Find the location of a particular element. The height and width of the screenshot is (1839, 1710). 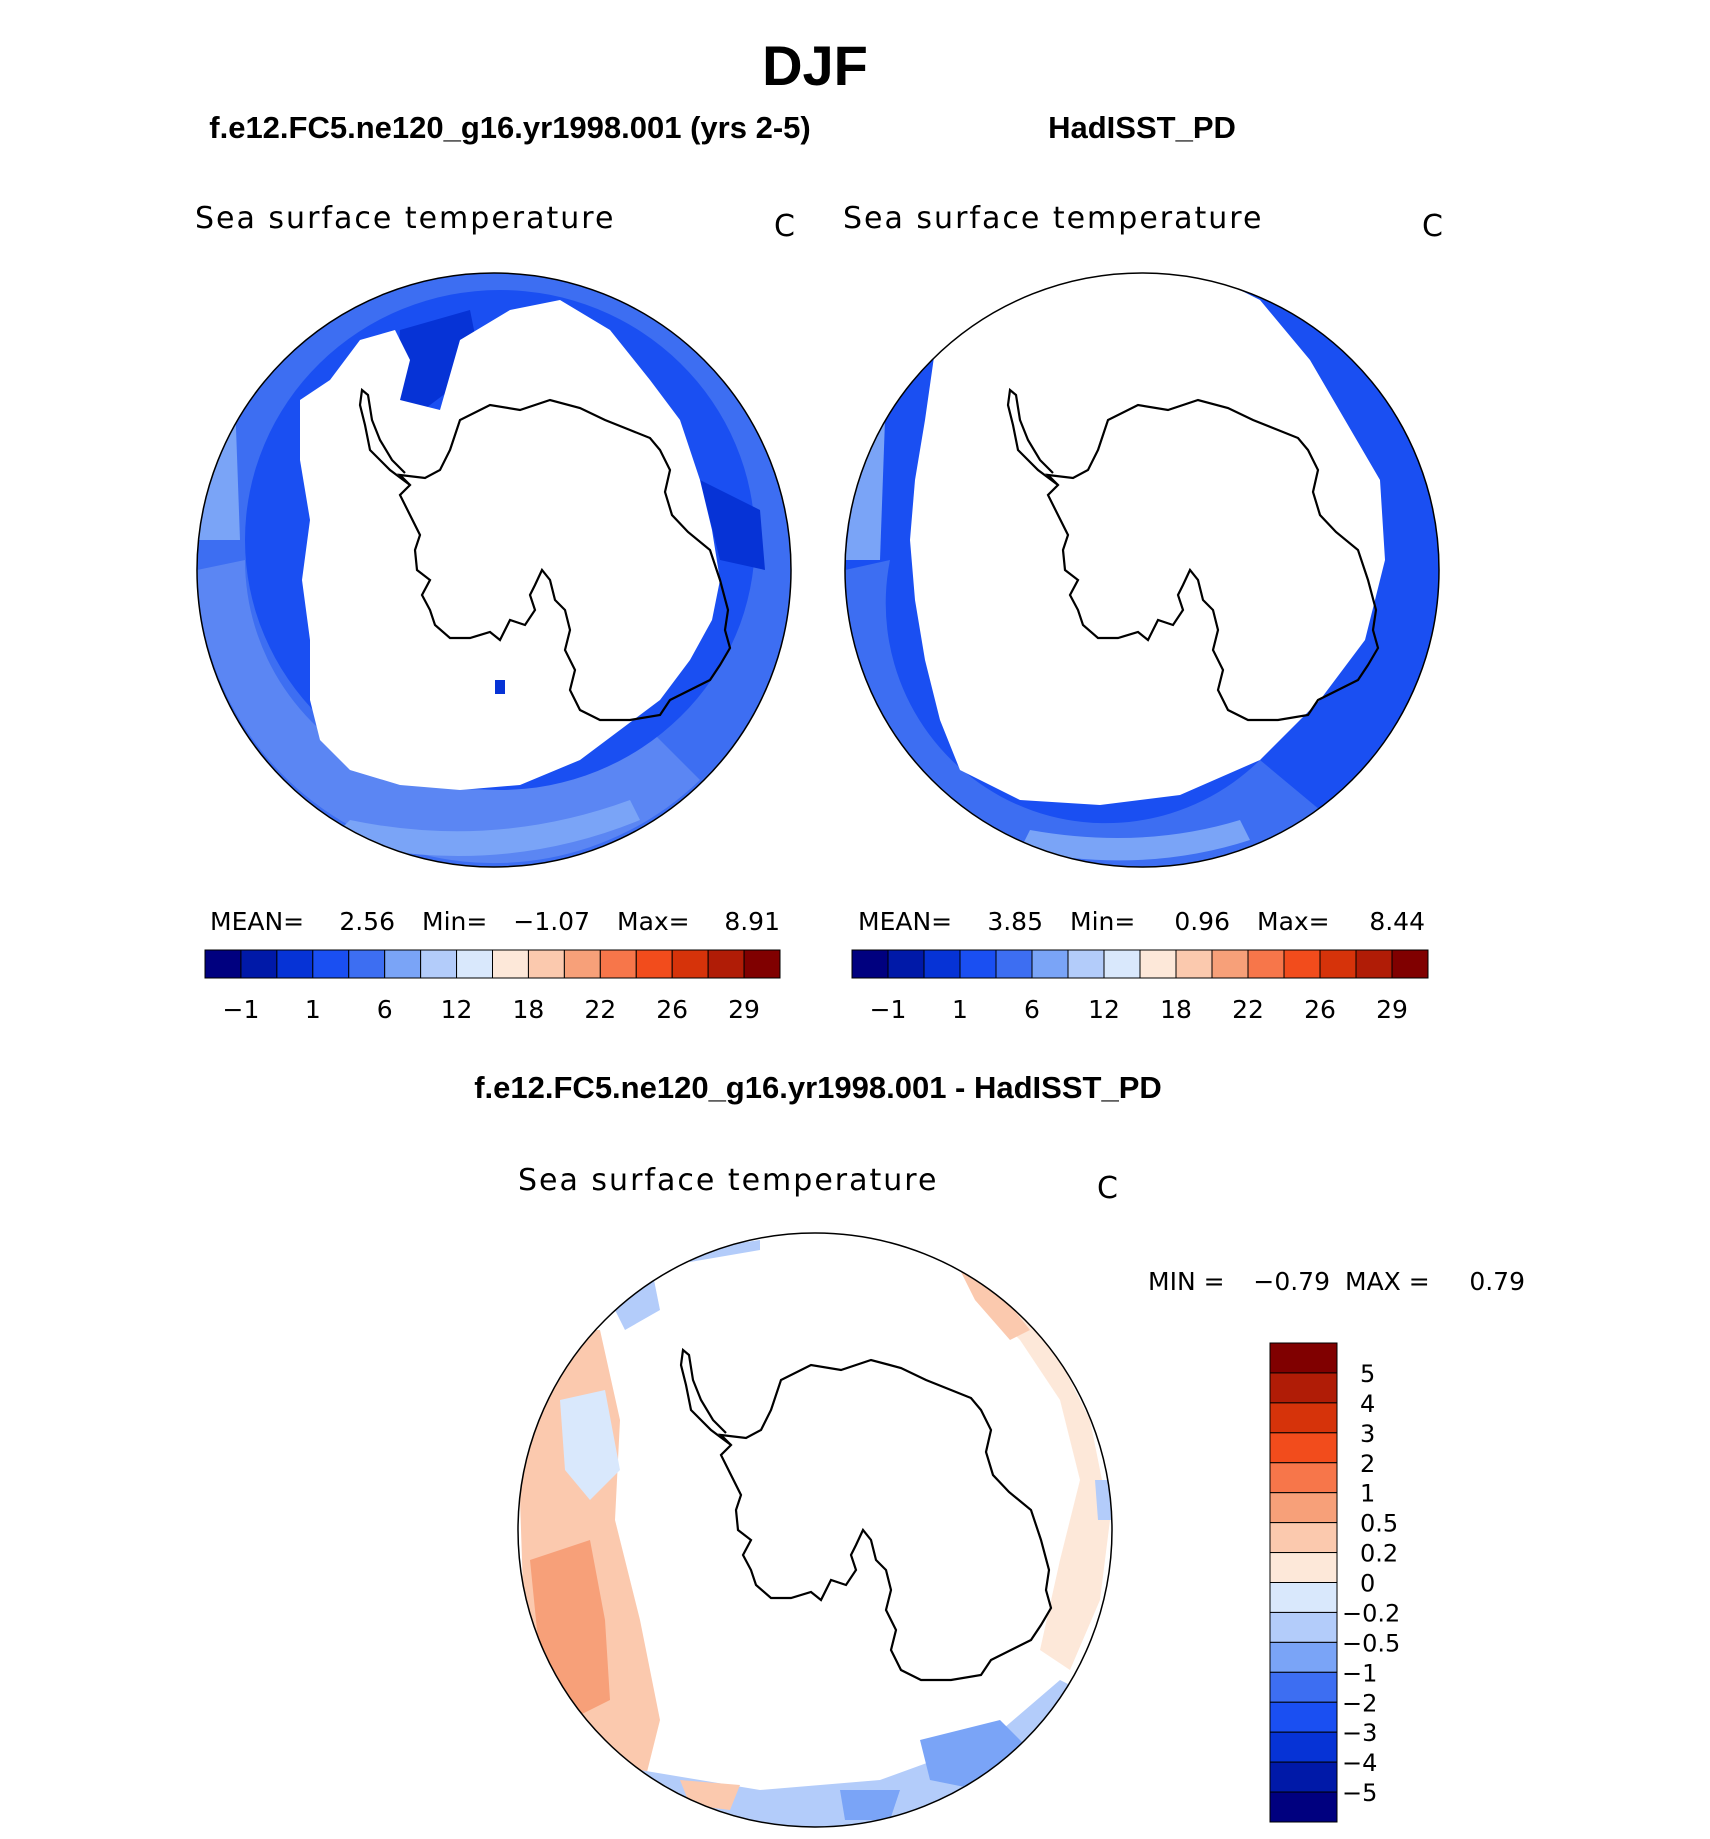

colorbar-tick-label: −5 is located at coordinates (1359, 1793).